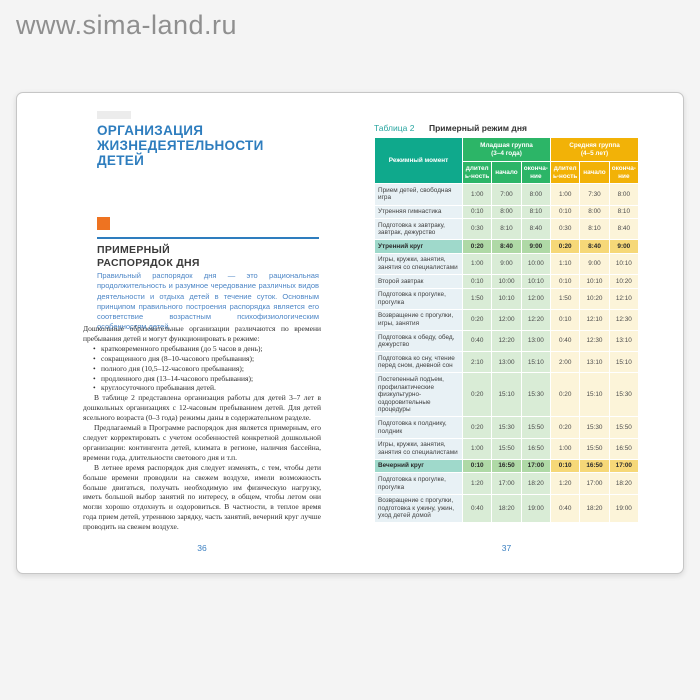  What do you see at coordinates (477, 362) in the screenshot?
I see `time-cell: 2:10` at bounding box center [477, 362].